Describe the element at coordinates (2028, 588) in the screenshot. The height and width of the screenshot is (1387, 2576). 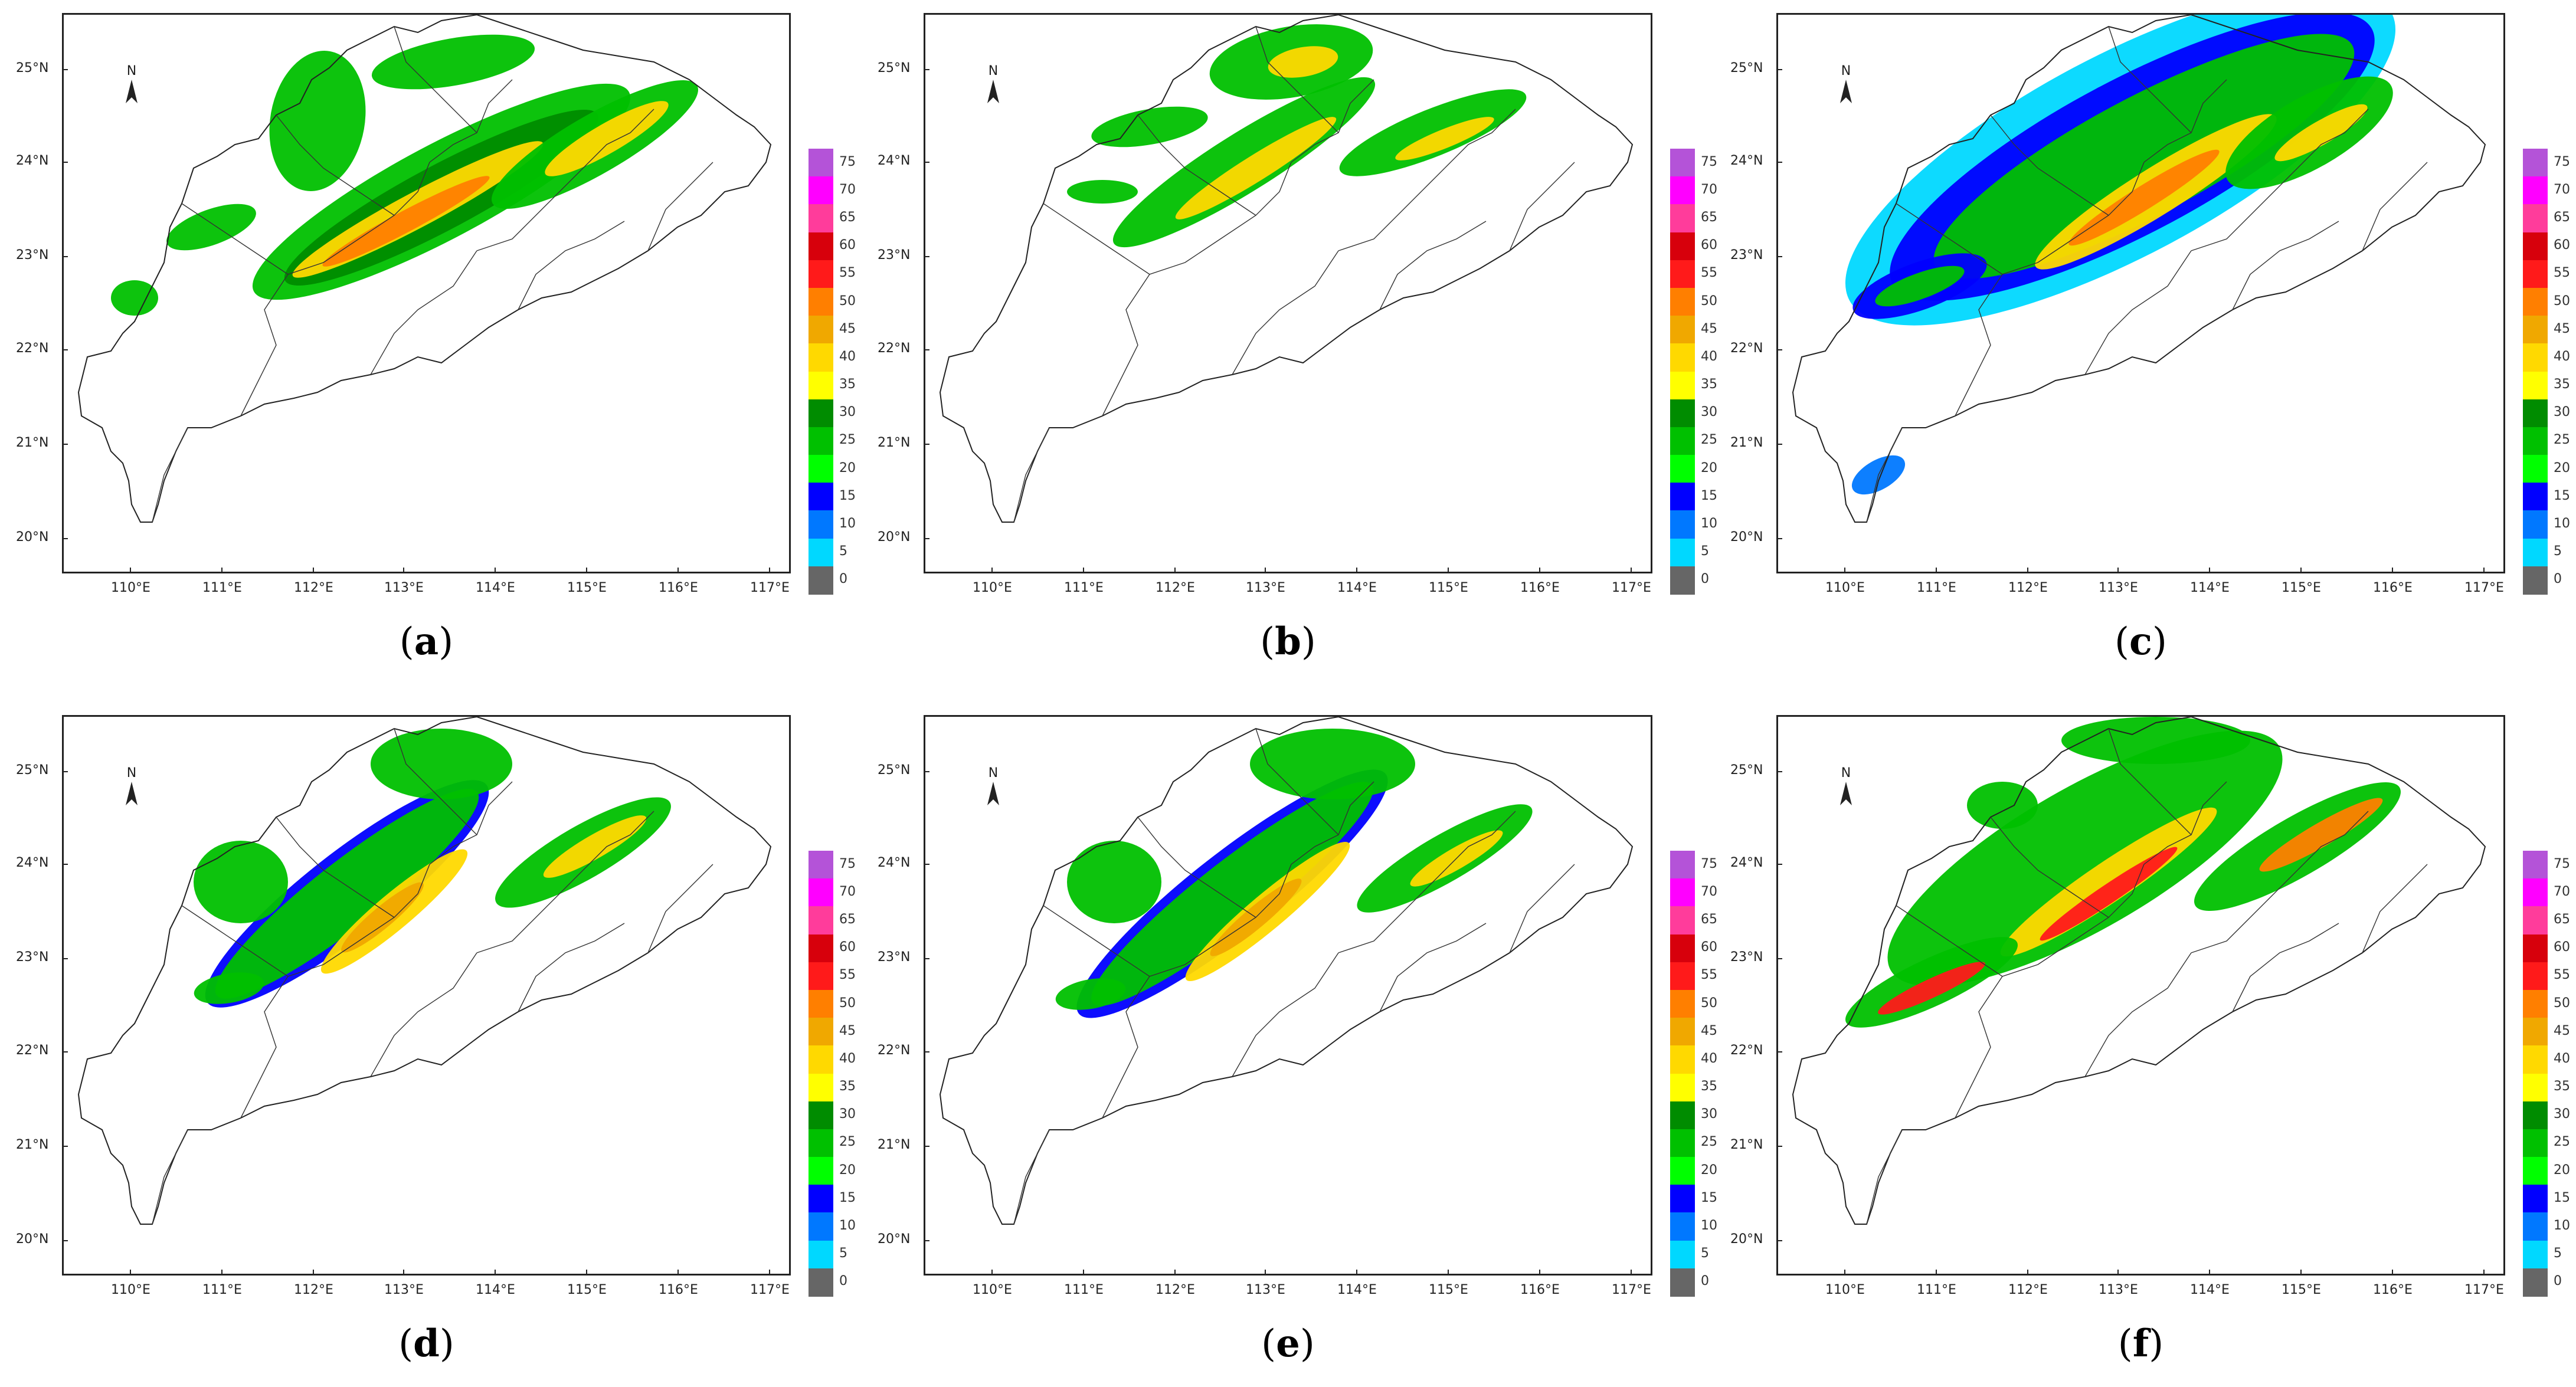
I see `lon-tick-label: 112°E` at that location.